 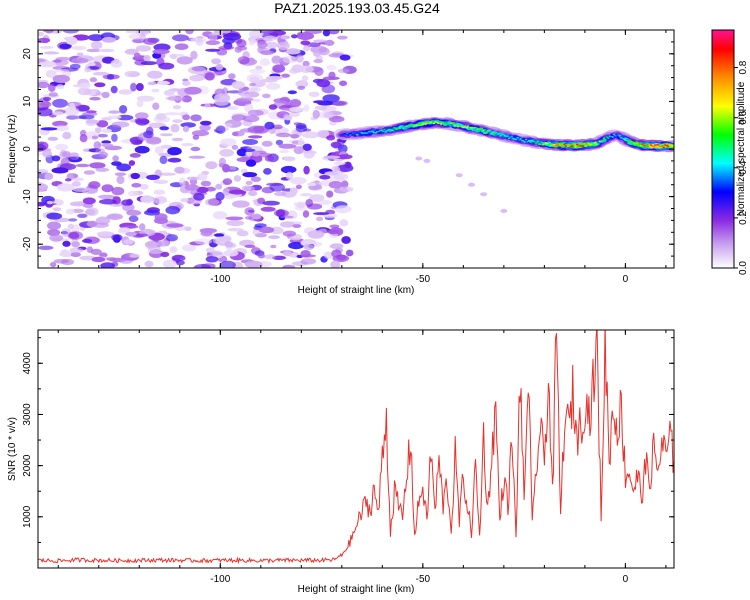 I want to click on colorbar-label: Normalized spectral amplitude, so click(x=741, y=148).